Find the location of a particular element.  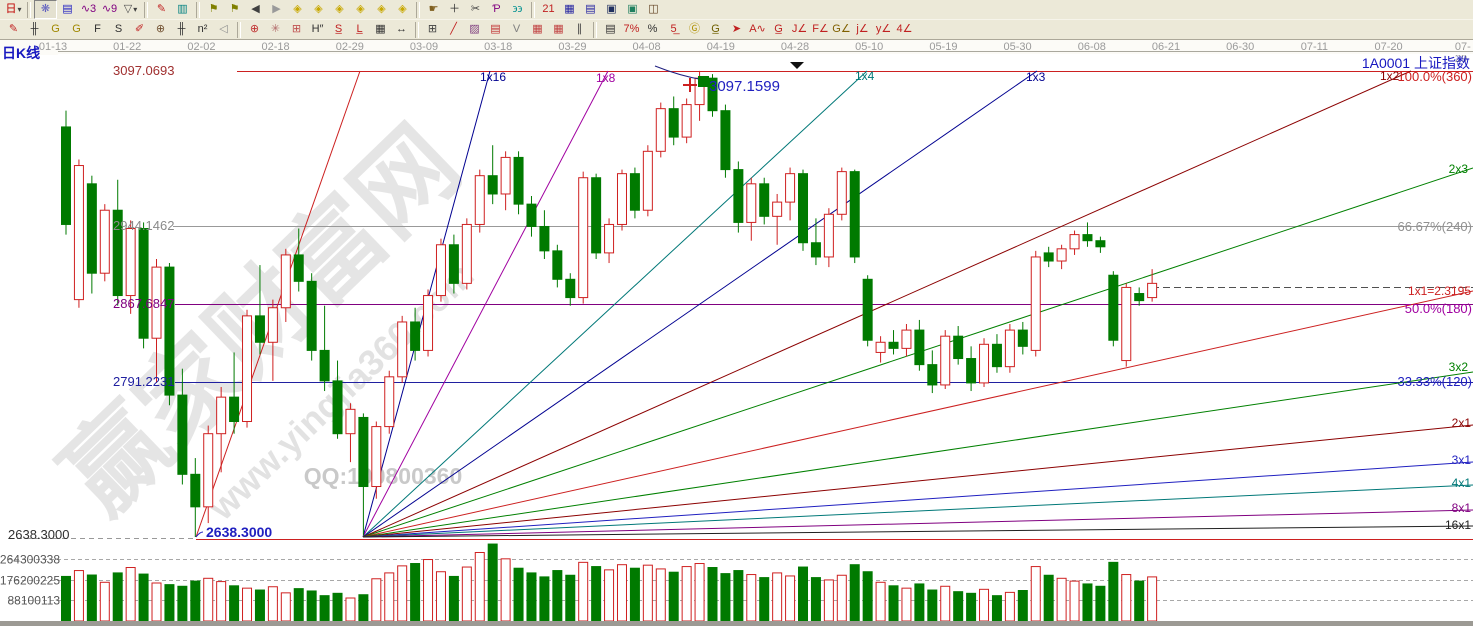

date-tick-label: 04-19 is located at coordinates (720, 47).